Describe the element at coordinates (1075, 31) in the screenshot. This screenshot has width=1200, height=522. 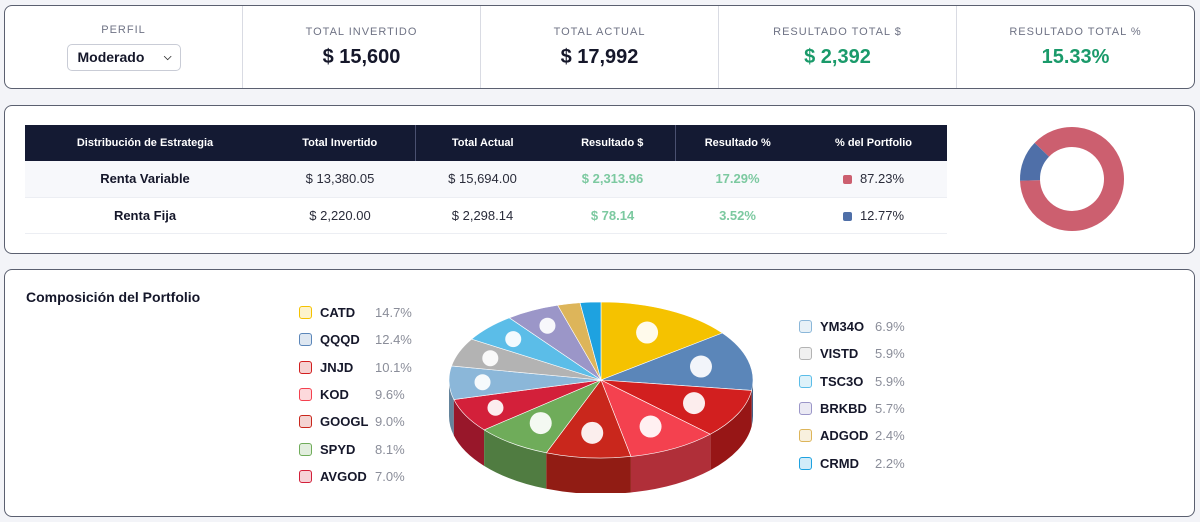
I see `result-pct-label: RESULTADO TOTAL %` at that location.